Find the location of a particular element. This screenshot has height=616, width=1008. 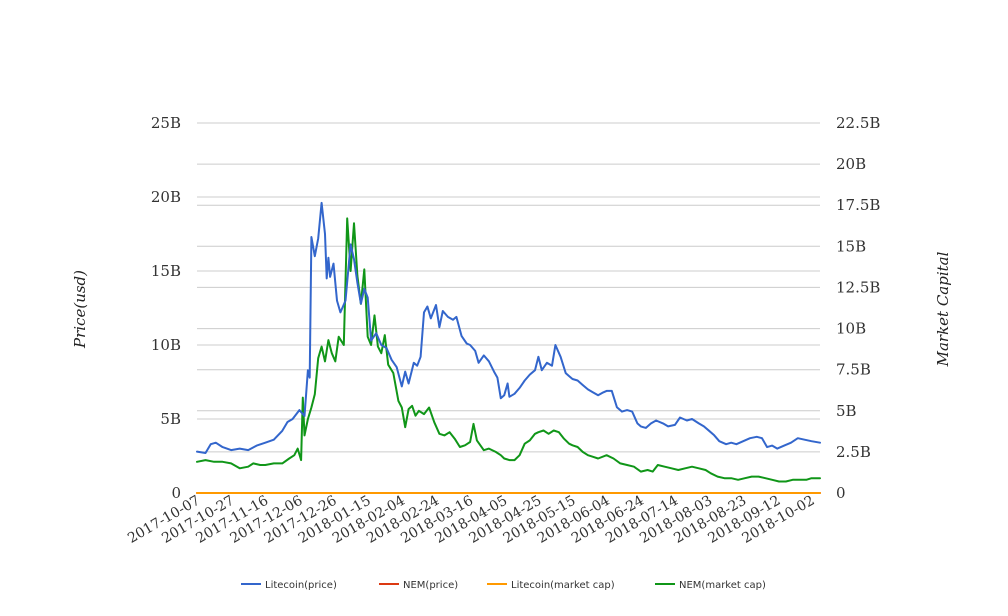

y-right-tick-label: 2.5B is located at coordinates (853, 452).